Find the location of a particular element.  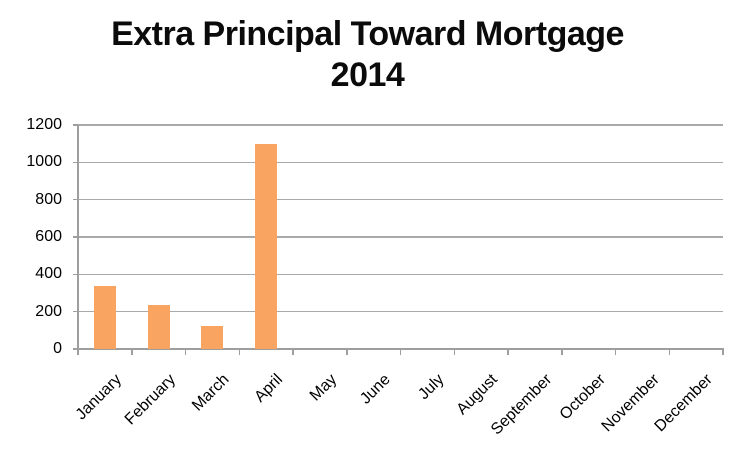

y-axis-line is located at coordinates (78, 237).